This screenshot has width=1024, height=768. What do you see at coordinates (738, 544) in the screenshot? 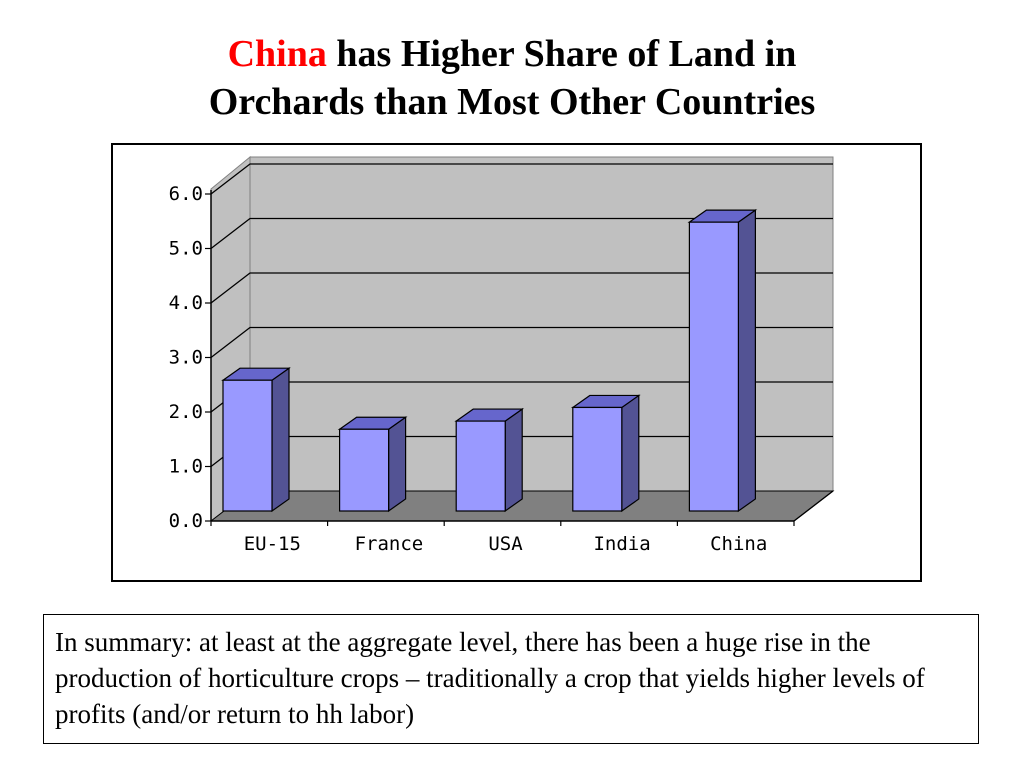
I see `x-tick-label: China` at bounding box center [738, 544].